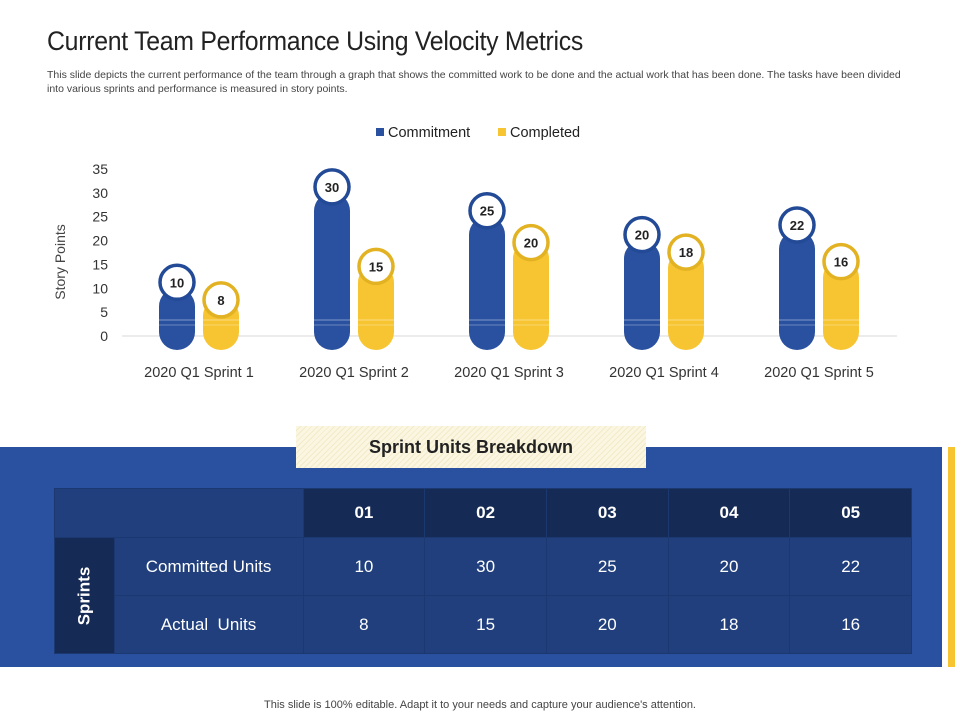  What do you see at coordinates (850, 624) in the screenshot?
I see `cell: 16` at bounding box center [850, 624].